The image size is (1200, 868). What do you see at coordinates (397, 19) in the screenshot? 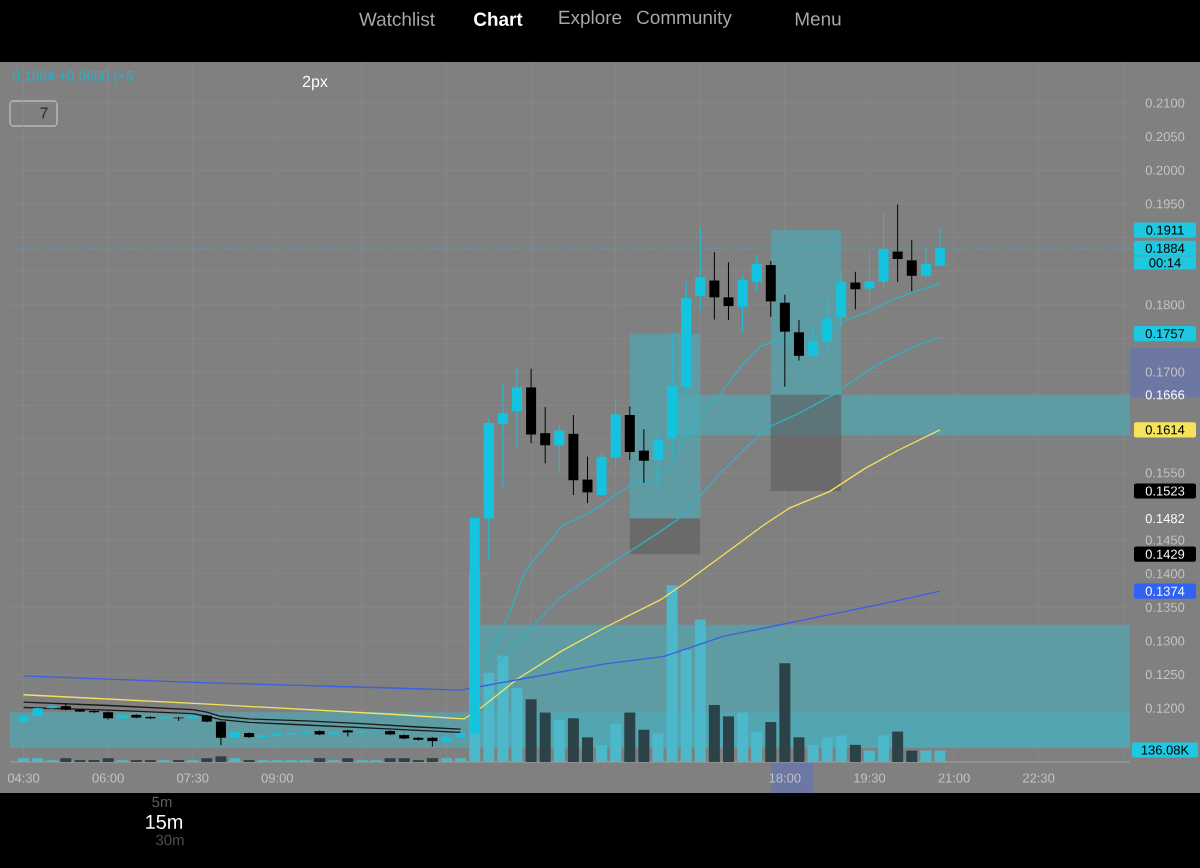
I see `text: Watchlist` at bounding box center [397, 19].